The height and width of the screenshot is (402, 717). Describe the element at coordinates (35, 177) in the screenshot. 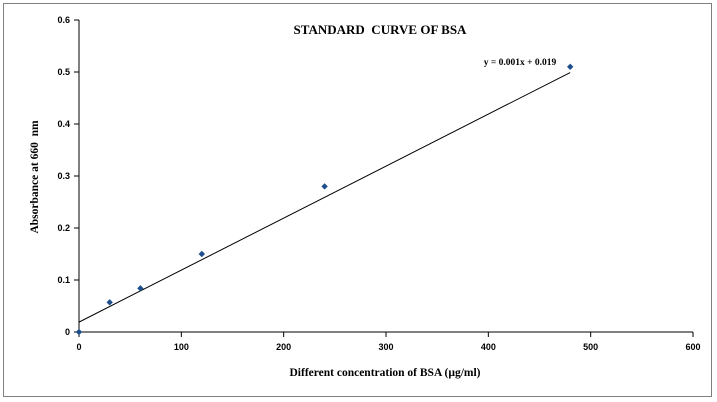

I see `y-axis-label: Absorbance at 660 nm` at that location.